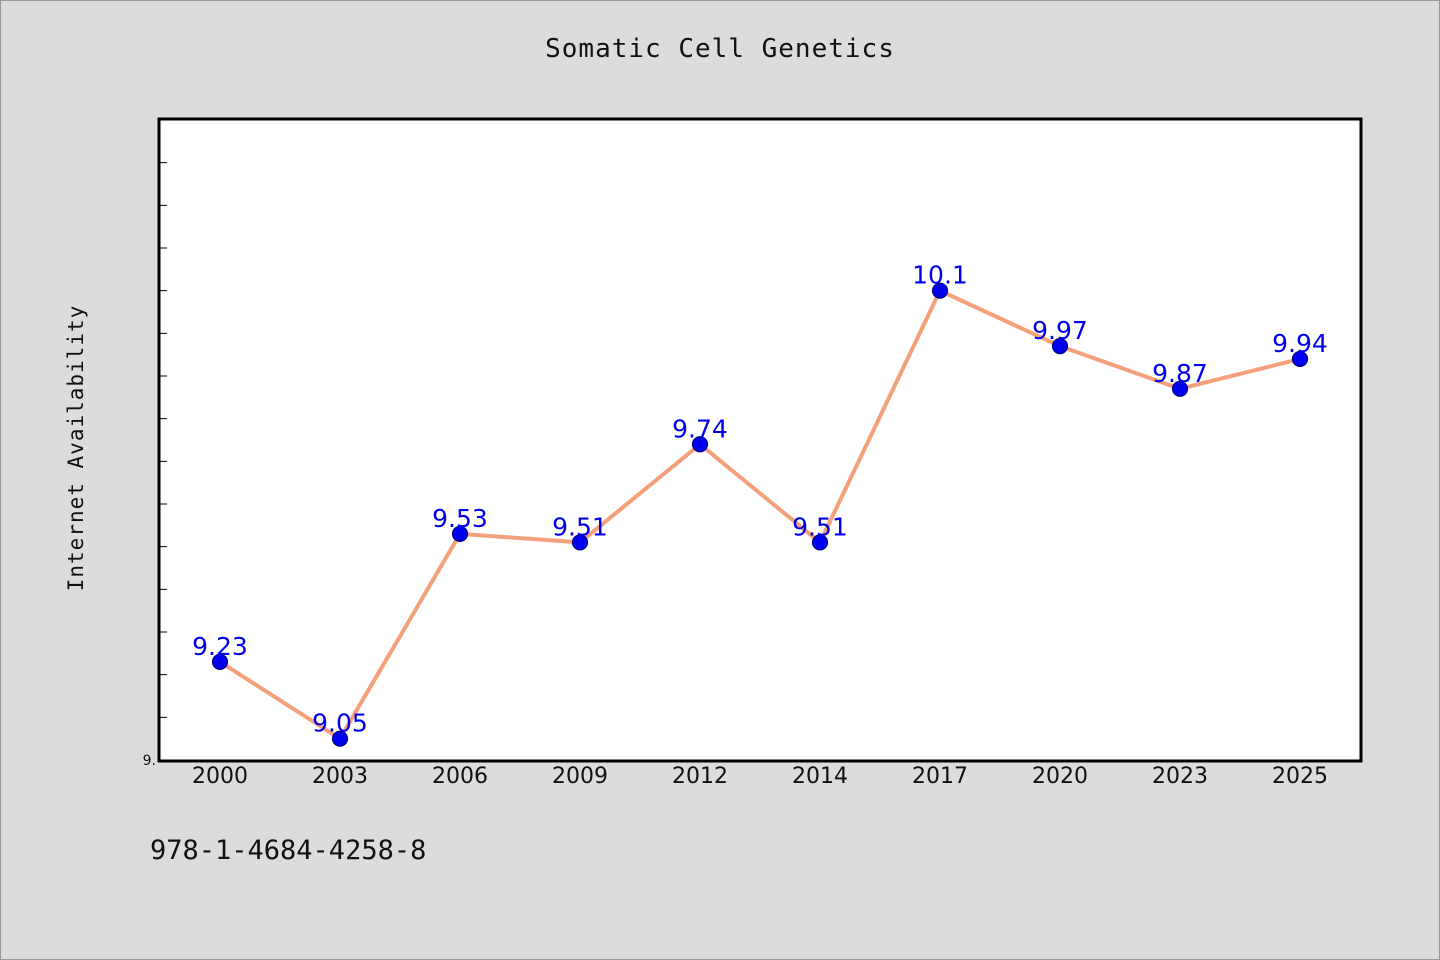 This screenshot has height=960, width=1440. Describe the element at coordinates (460, 776) in the screenshot. I see `x-tick-label: 2006` at that location.